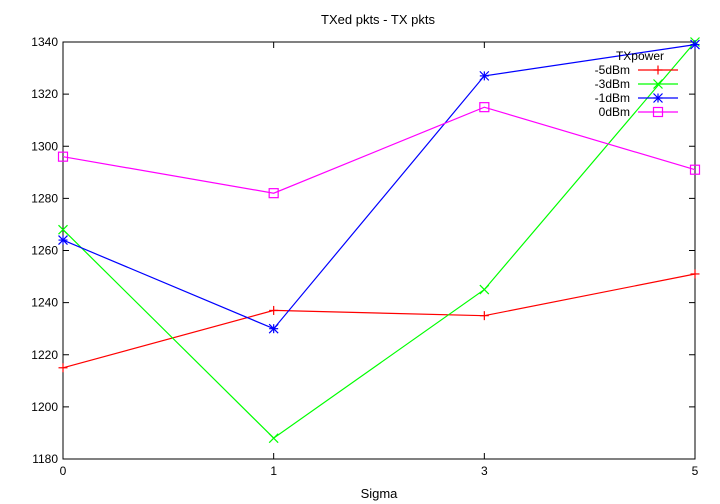 Image resolution: width=720 pixels, height=504 pixels. What do you see at coordinates (44, 94) in the screenshot?
I see `y-tick-label: 1320` at bounding box center [44, 94].